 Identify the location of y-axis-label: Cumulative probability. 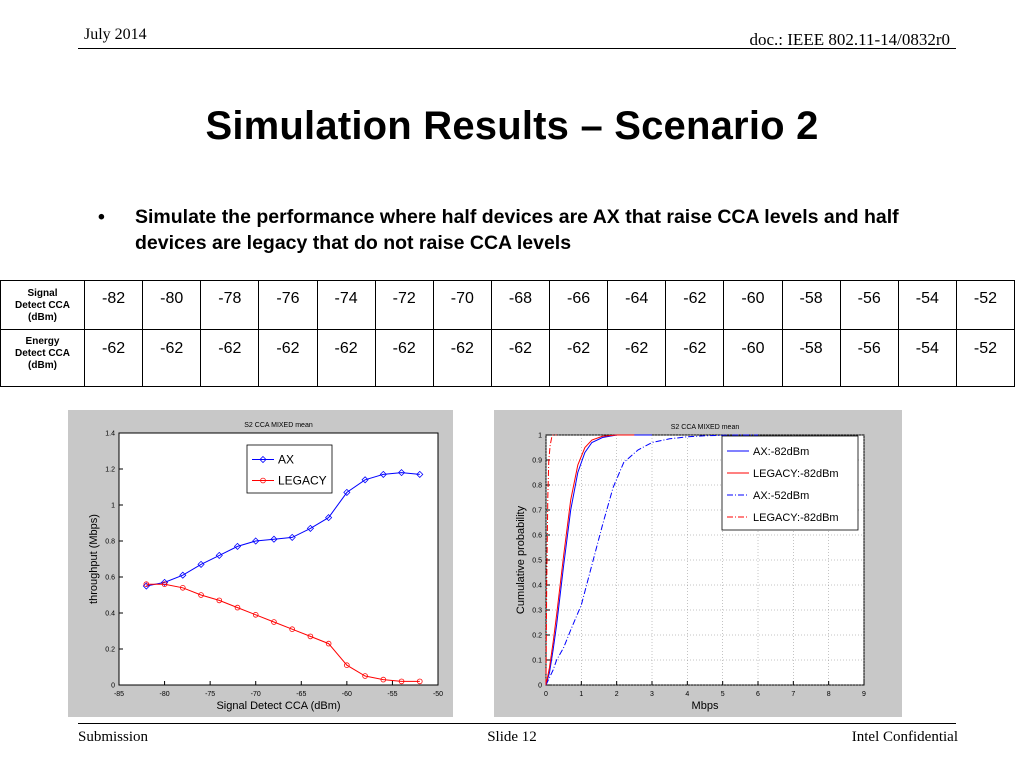
(521, 559).